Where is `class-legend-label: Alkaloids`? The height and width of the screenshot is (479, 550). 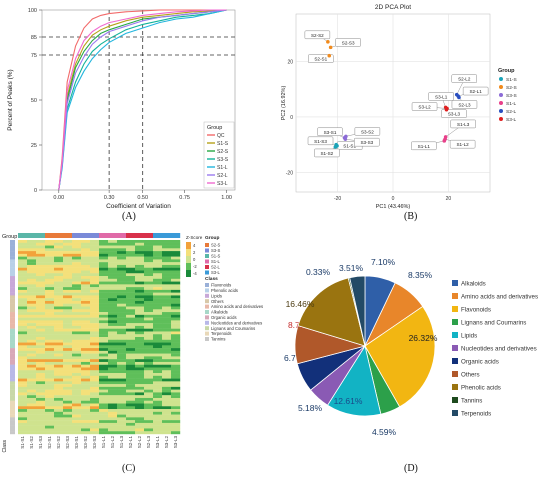
class-legend-label: Alkaloids is located at coordinates (219, 312).